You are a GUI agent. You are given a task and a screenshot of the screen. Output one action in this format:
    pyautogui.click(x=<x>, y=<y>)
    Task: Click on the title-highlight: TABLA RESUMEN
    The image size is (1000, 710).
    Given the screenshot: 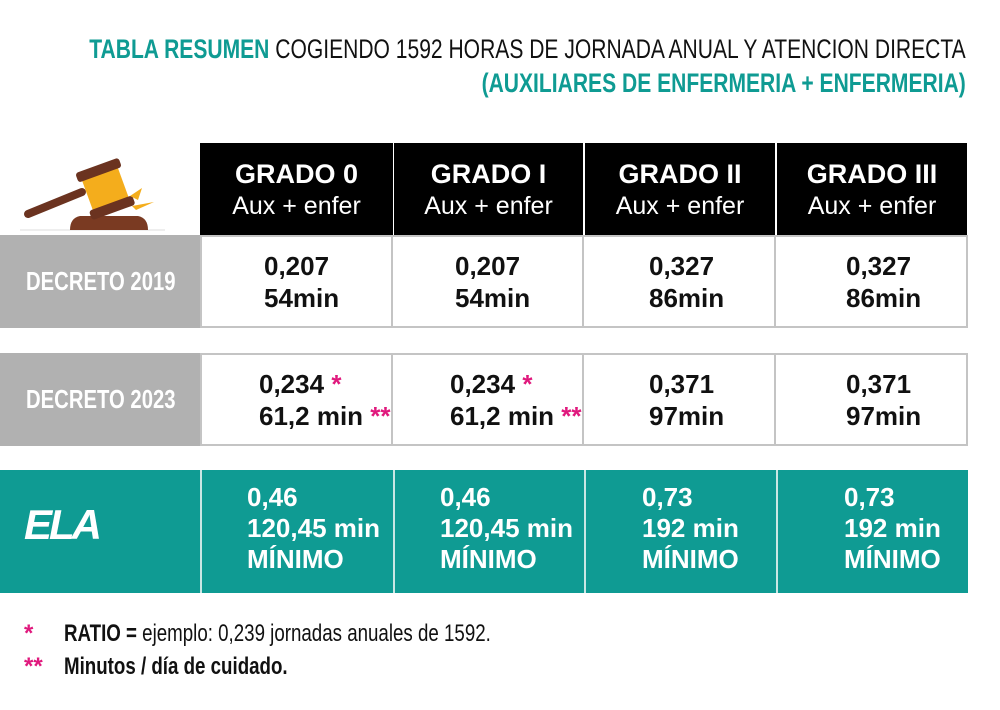 What is the action you would take?
    pyautogui.click(x=179, y=49)
    